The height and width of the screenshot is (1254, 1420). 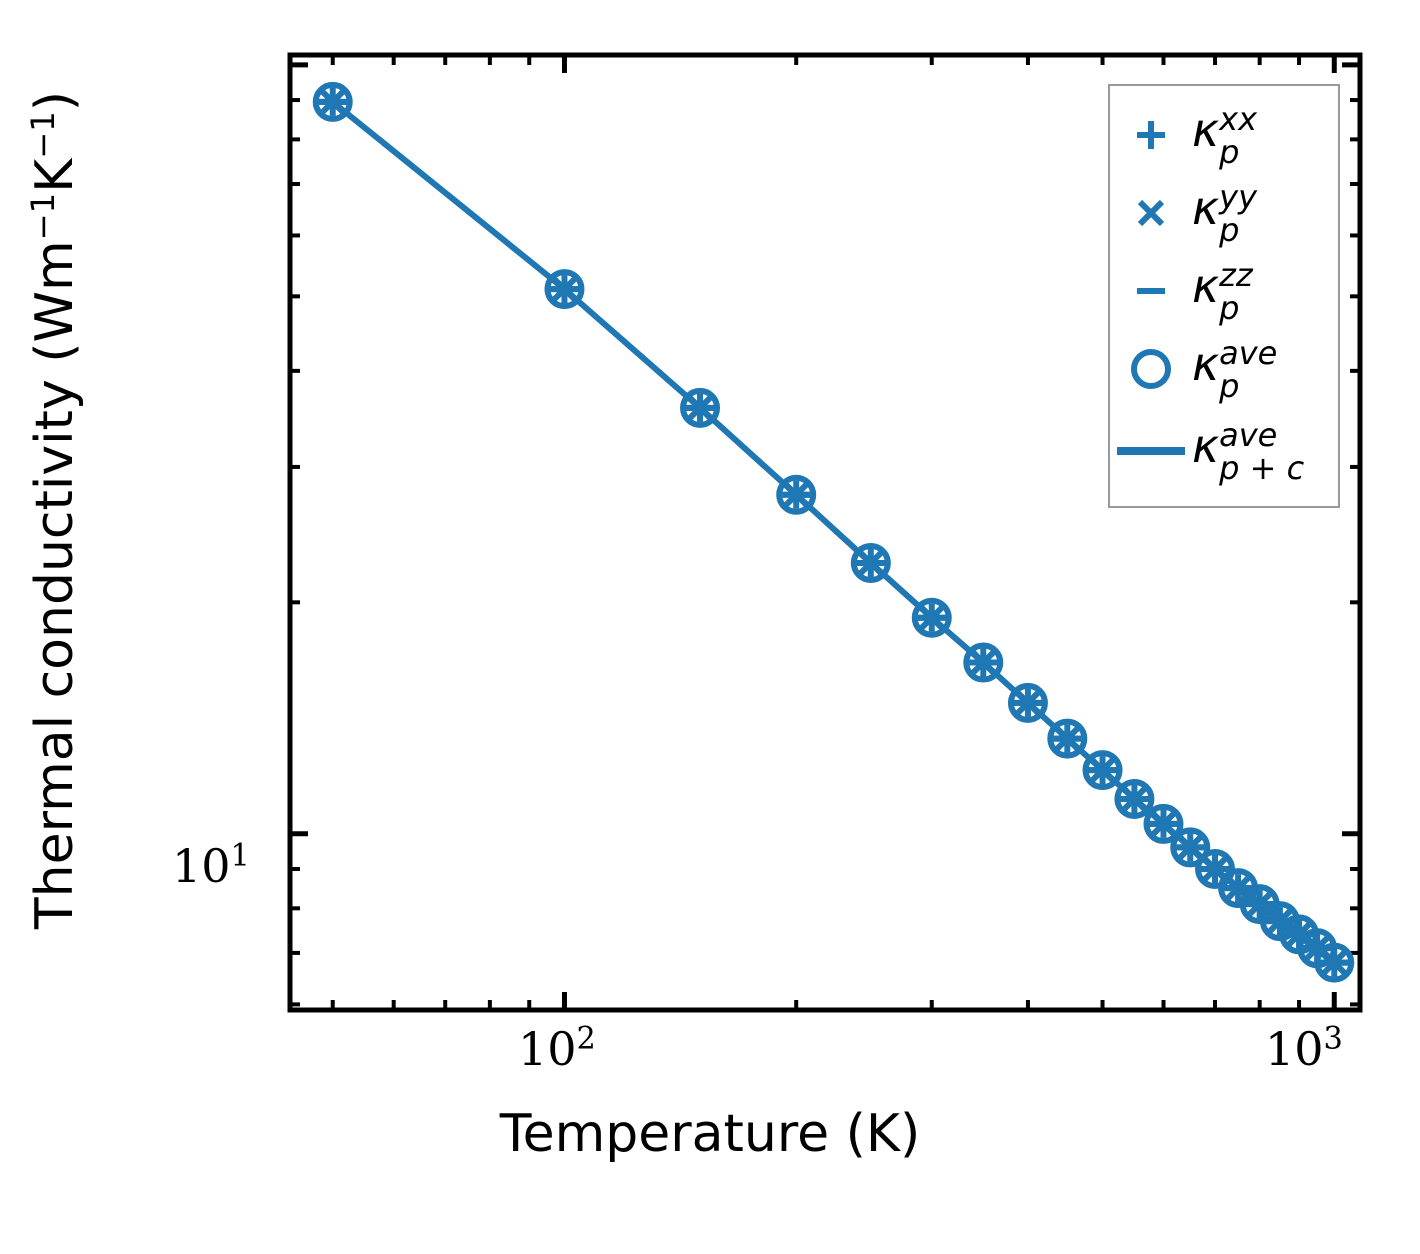 What do you see at coordinates (42, 135) in the screenshot?
I see `y-axis-title-sup-2: −1` at bounding box center [42, 135].